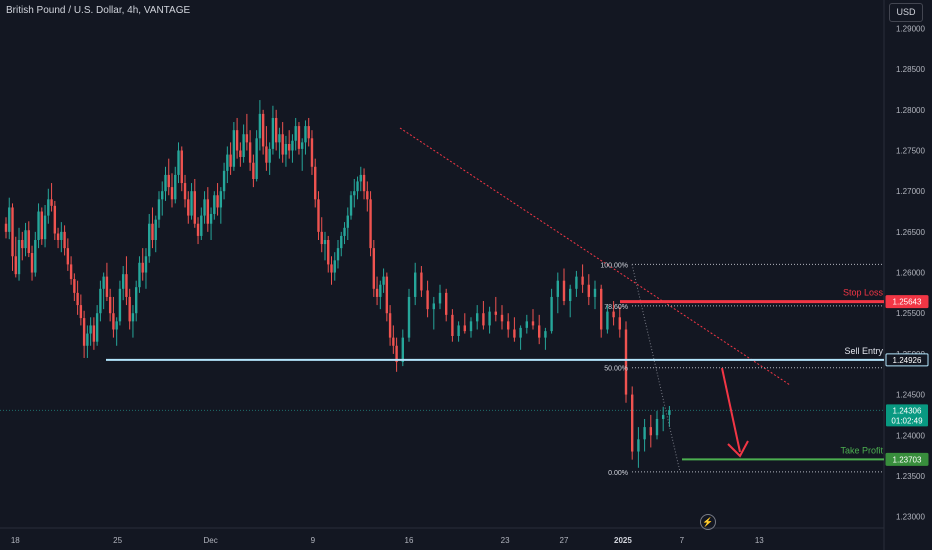 The width and height of the screenshot is (932, 550). I want to click on take-profit-label: Take Profit, so click(861, 450).